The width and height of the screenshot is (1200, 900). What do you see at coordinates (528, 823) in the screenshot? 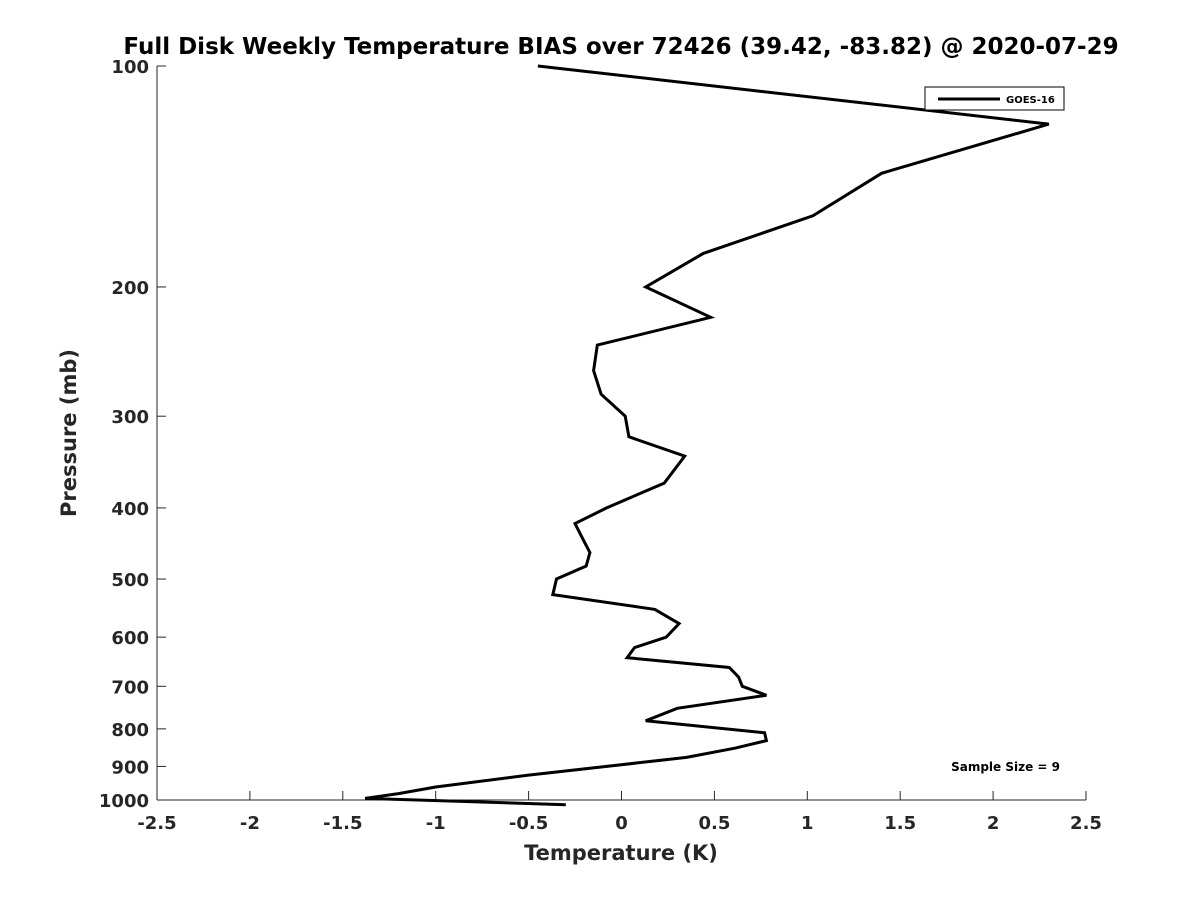
I see `x-tick-label: -0.5` at bounding box center [528, 823].